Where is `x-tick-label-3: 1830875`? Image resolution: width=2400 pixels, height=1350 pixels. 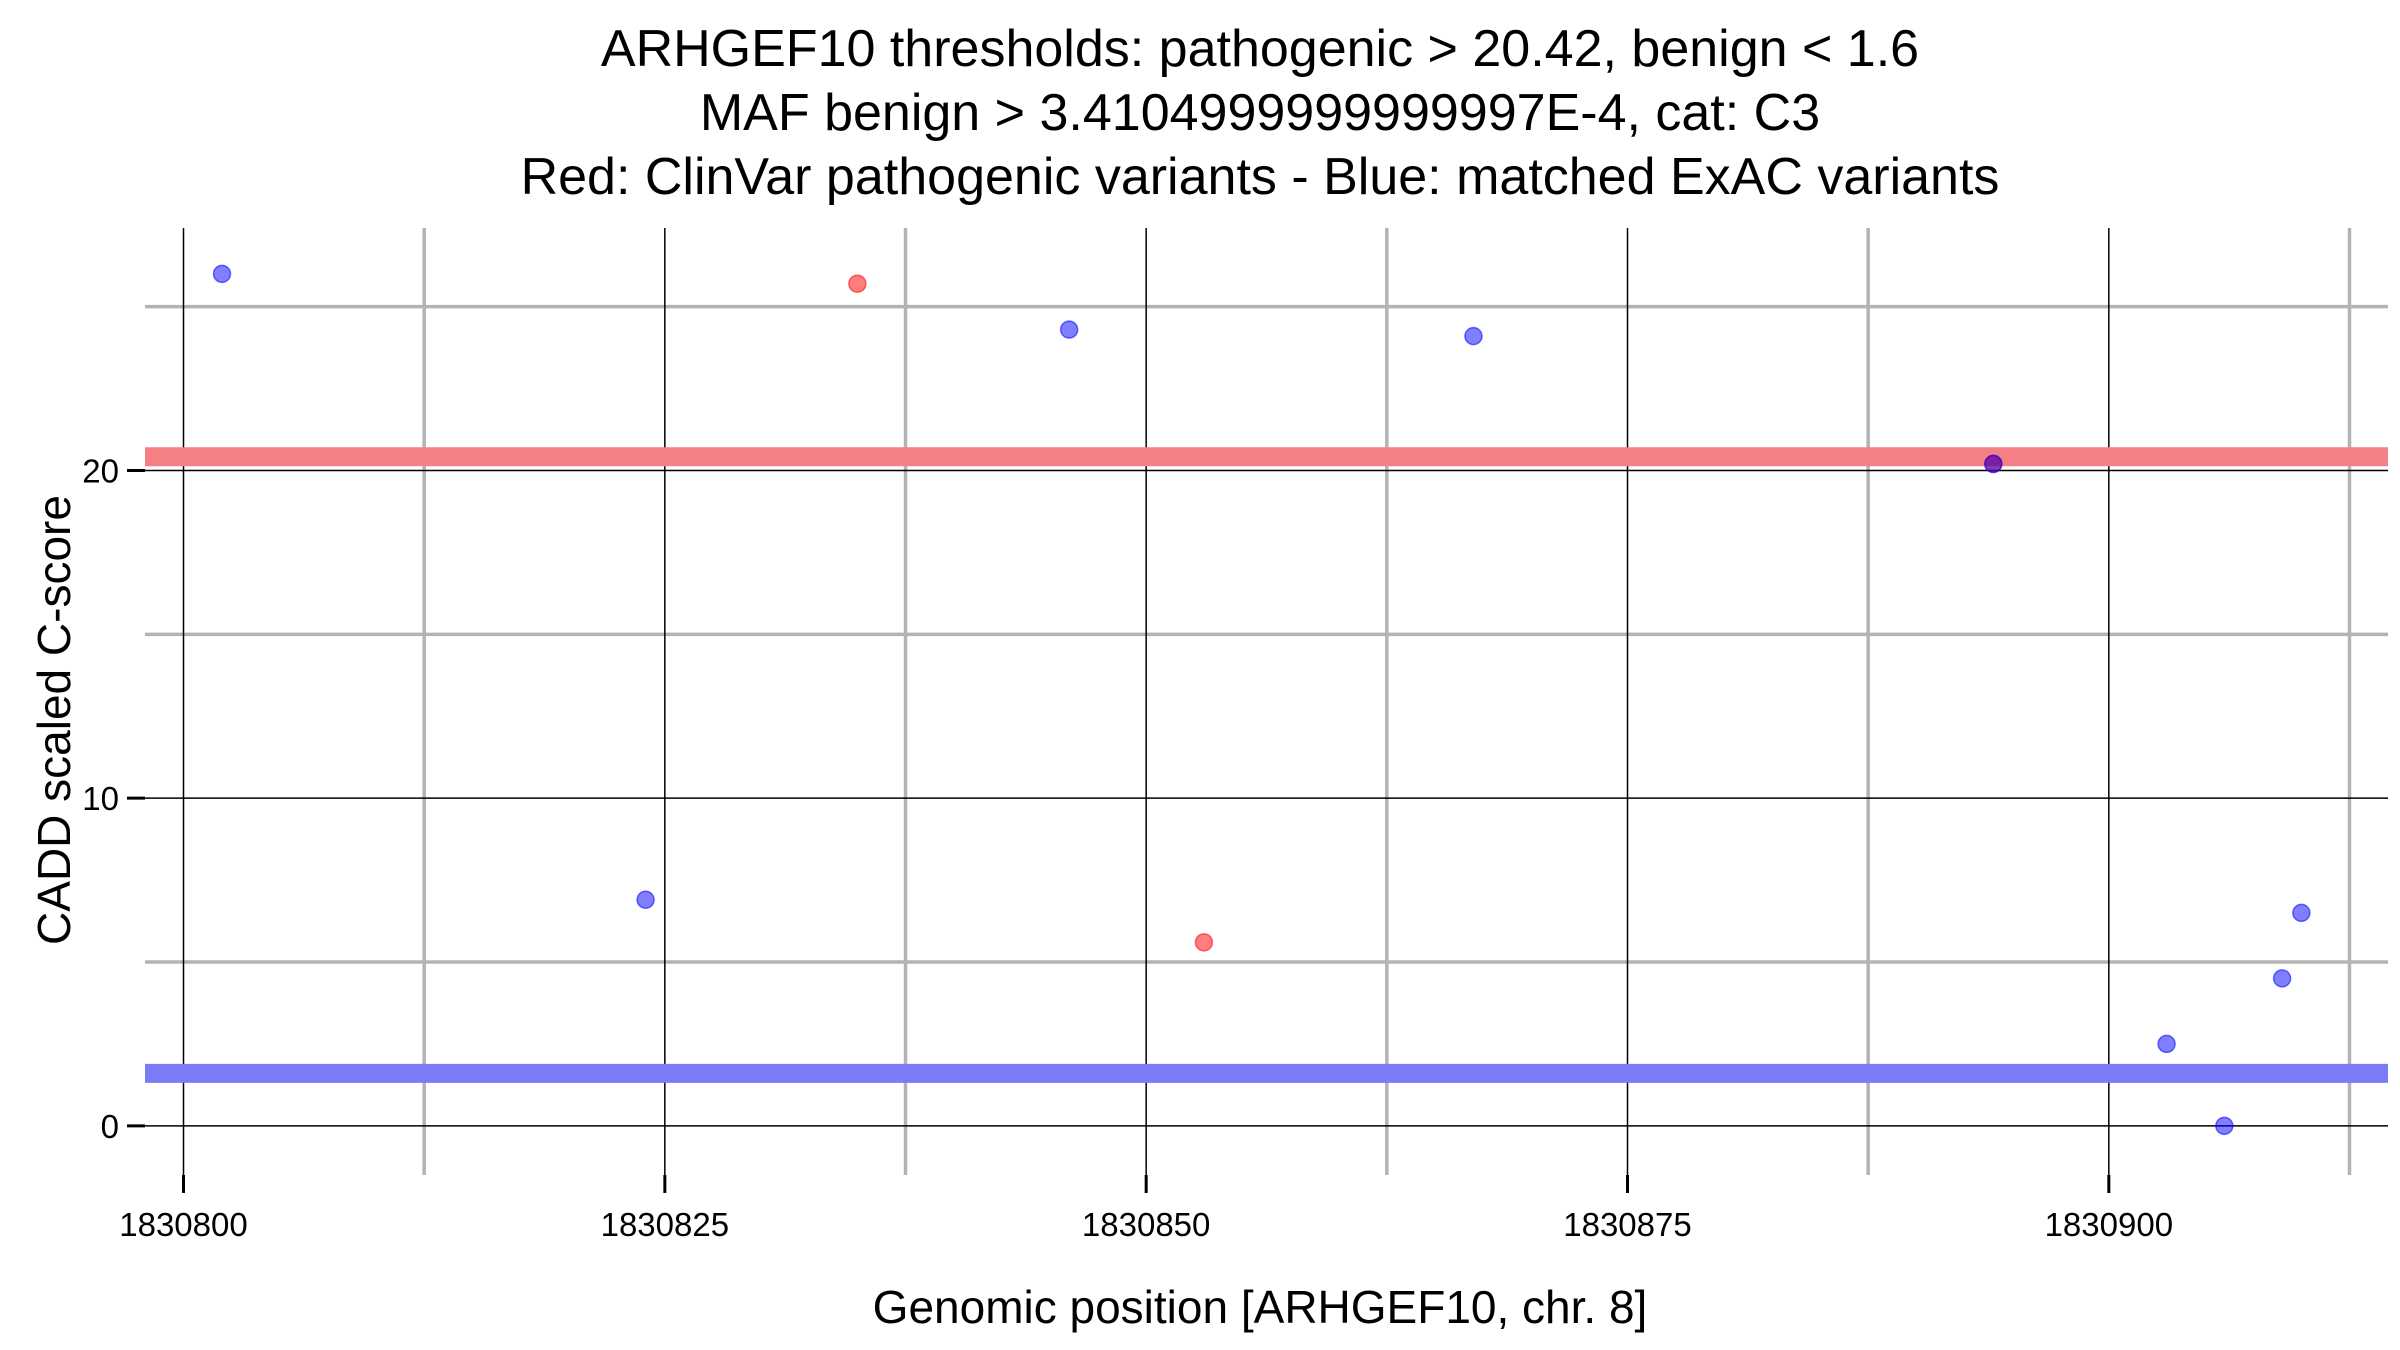 x-tick-label-3: 1830875 is located at coordinates (1627, 1224).